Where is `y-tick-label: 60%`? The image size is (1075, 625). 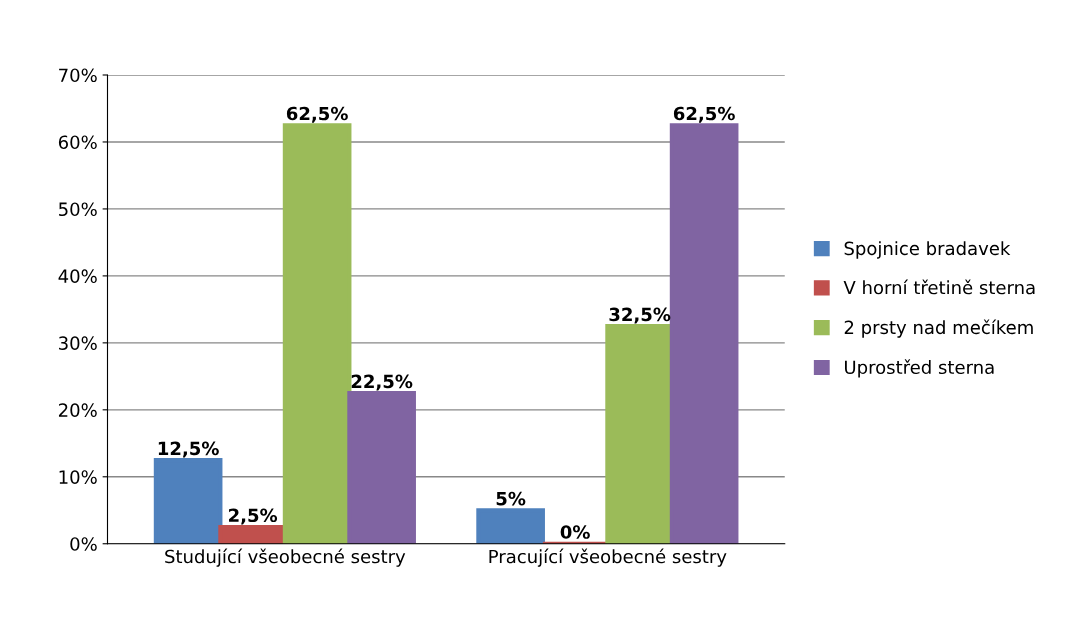 y-tick-label: 60% is located at coordinates (77, 142).